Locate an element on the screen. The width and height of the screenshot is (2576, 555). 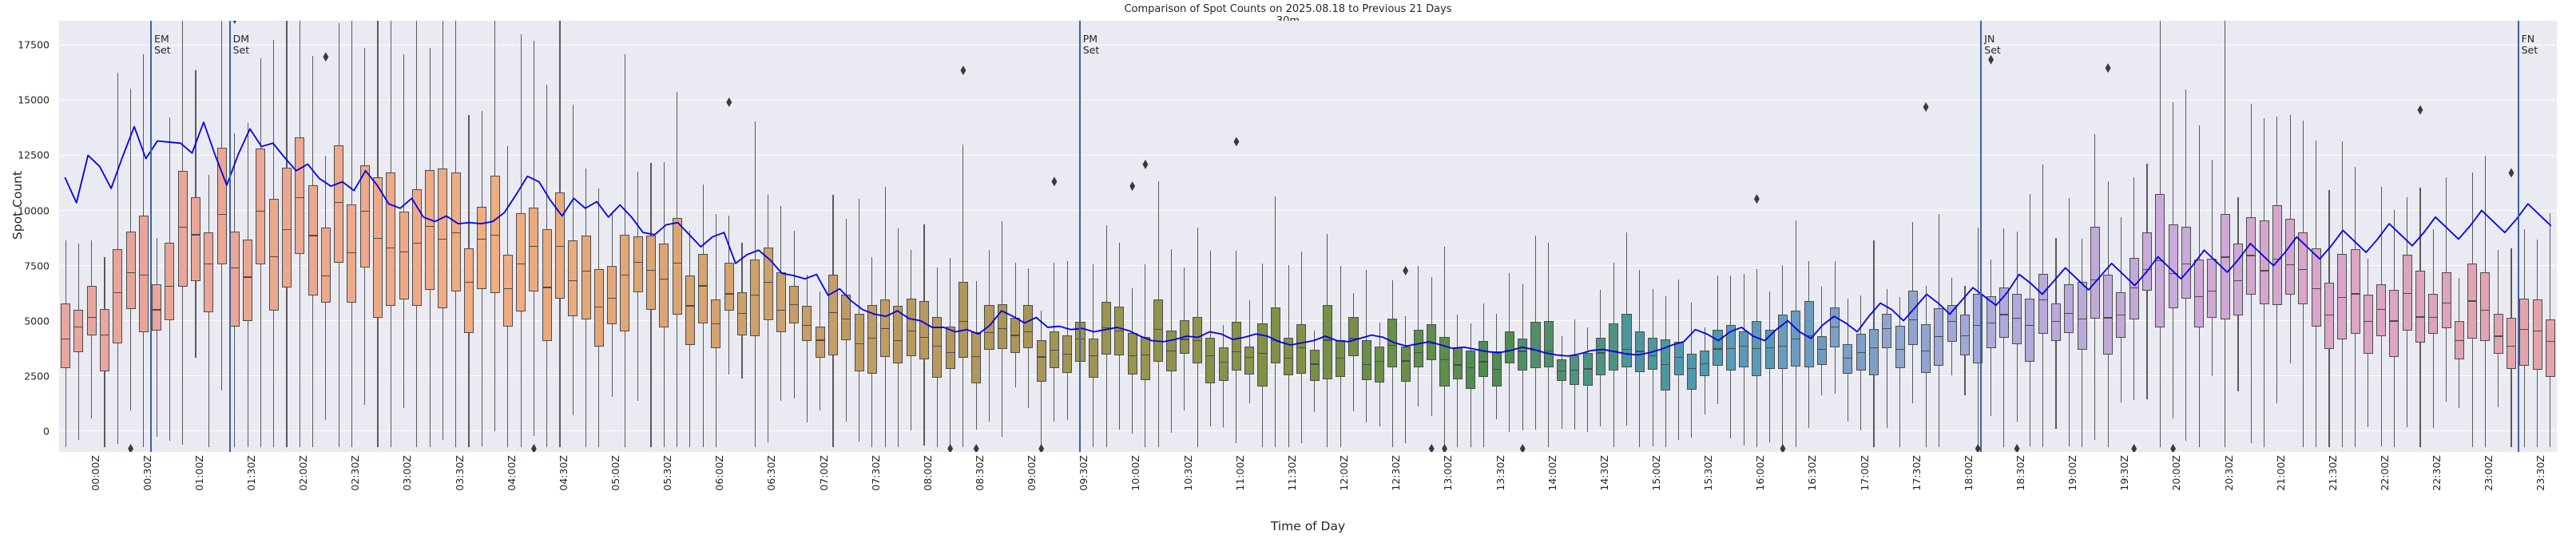
event-vline-fn-set is located at coordinates (2518, 237).